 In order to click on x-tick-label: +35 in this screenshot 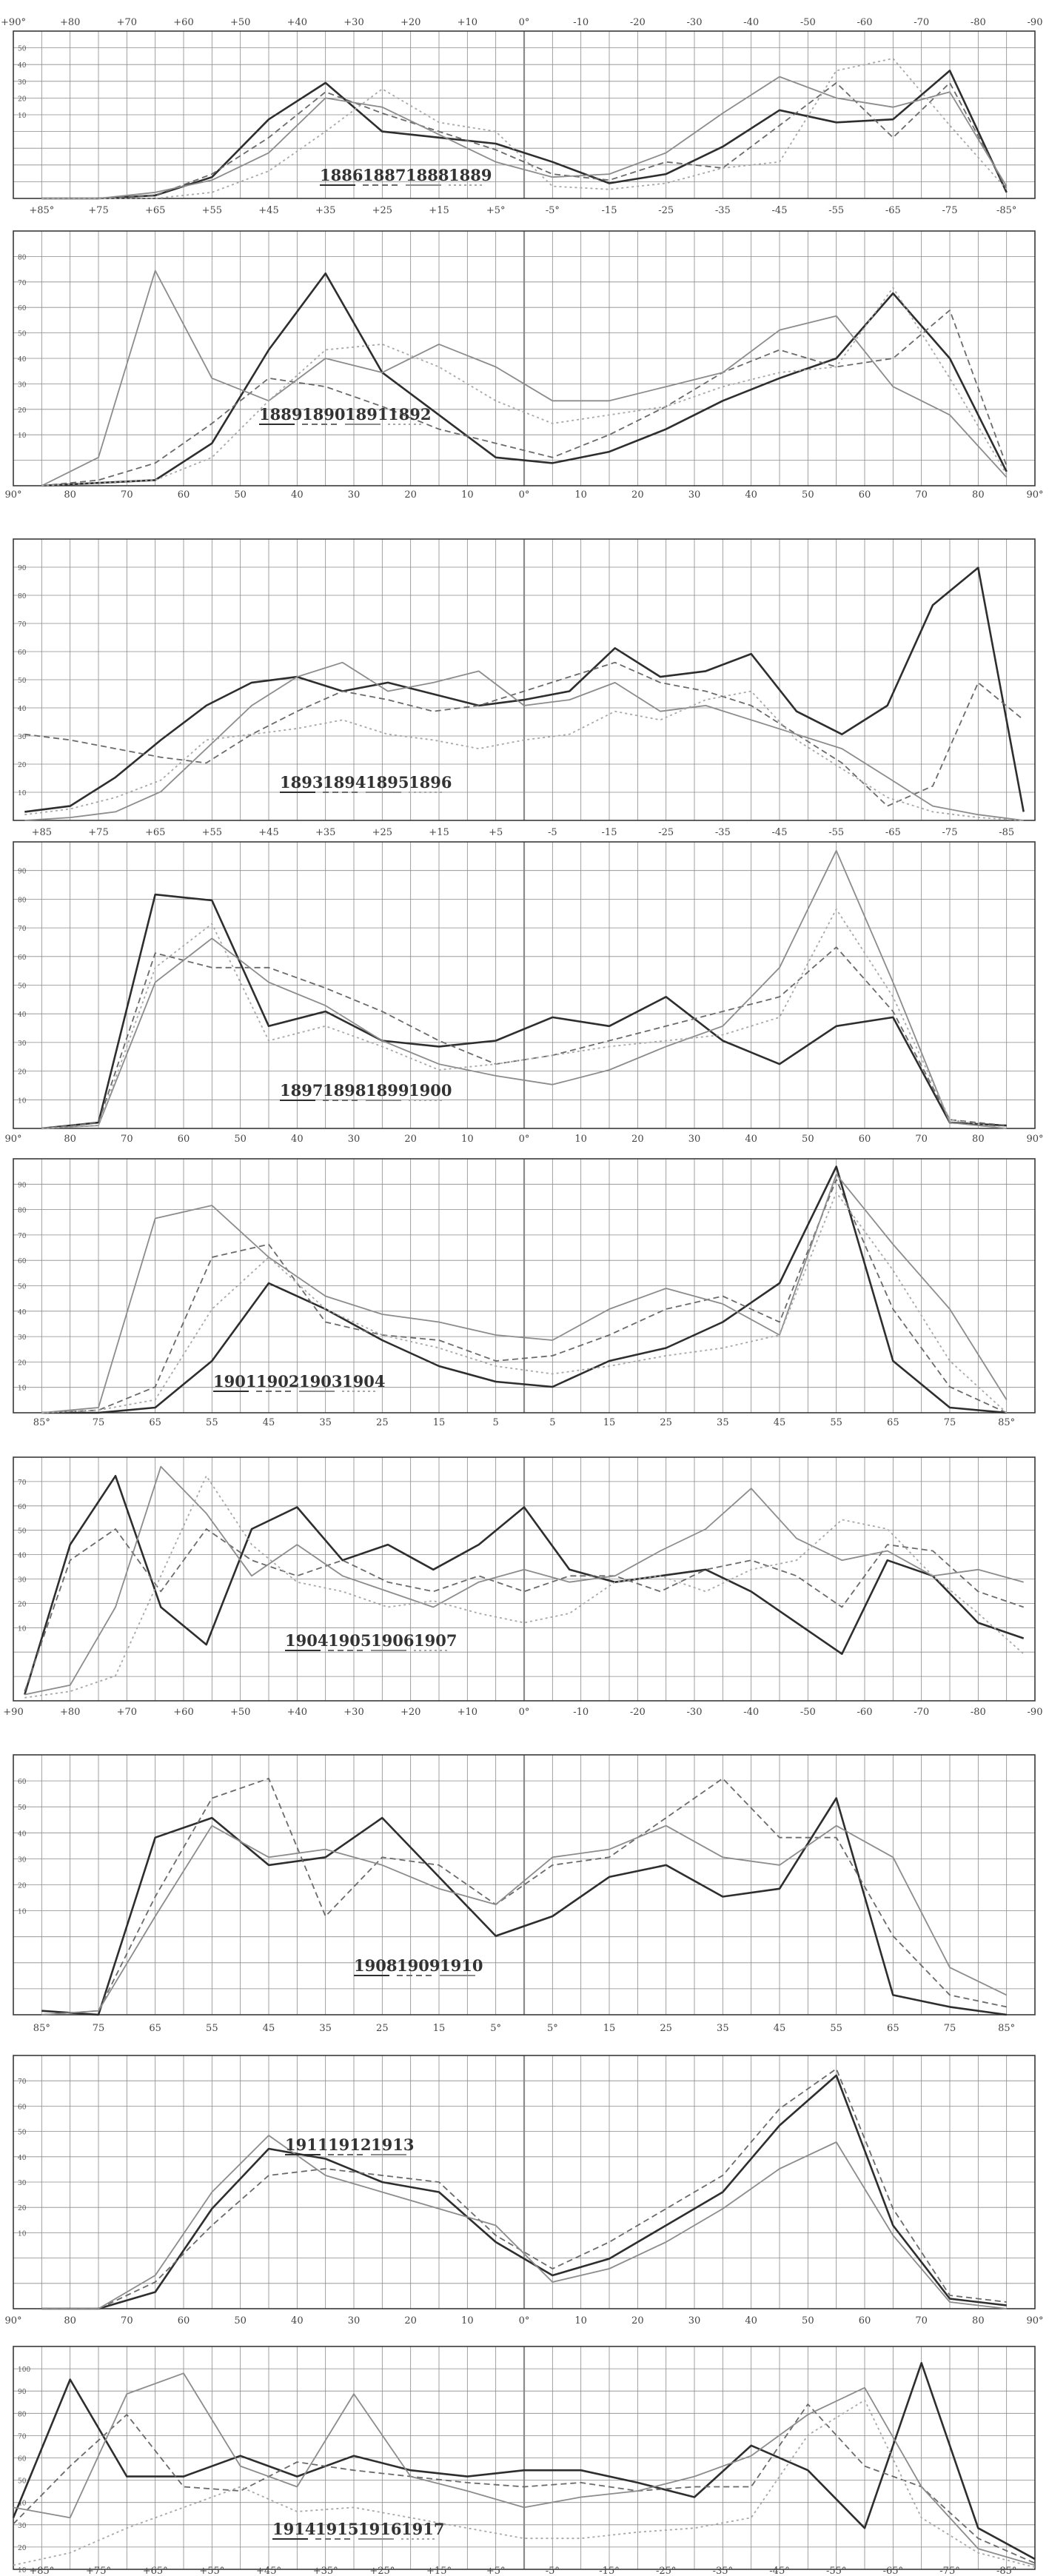, I will do `click(325, 832)`.